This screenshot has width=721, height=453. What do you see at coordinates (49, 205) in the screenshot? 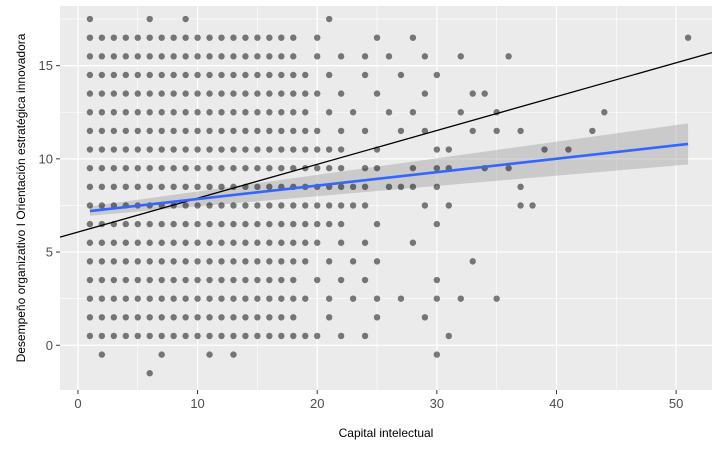
I see `y-axis-ticks: 0 5 10 15` at bounding box center [49, 205].